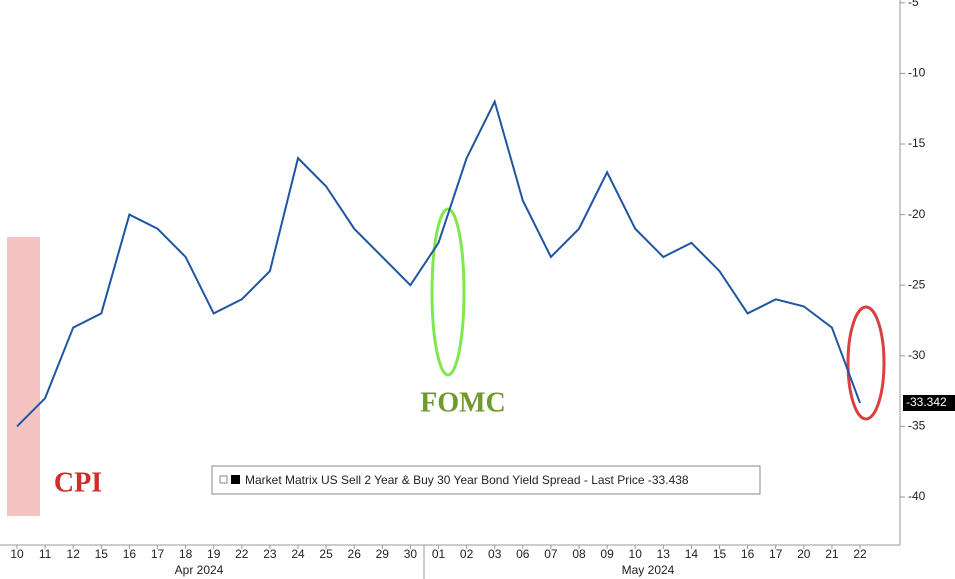  Describe the element at coordinates (804, 554) in the screenshot. I see `x-tick-label: 20` at that location.